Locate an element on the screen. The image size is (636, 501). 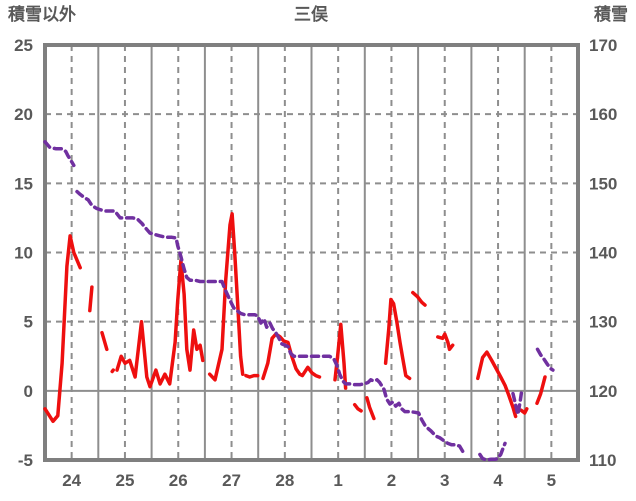
right-axis-tick-label: 110 is located at coordinates (602, 460).